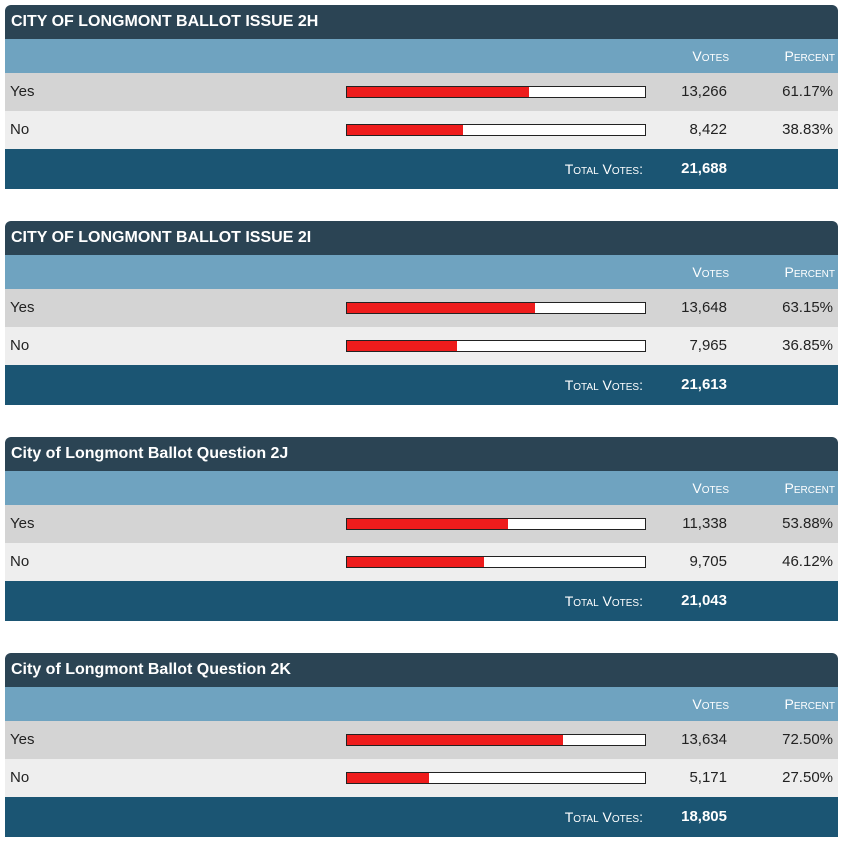 The width and height of the screenshot is (841, 849). Describe the element at coordinates (807, 739) in the screenshot. I see `choice-percent: 72.50%` at that location.